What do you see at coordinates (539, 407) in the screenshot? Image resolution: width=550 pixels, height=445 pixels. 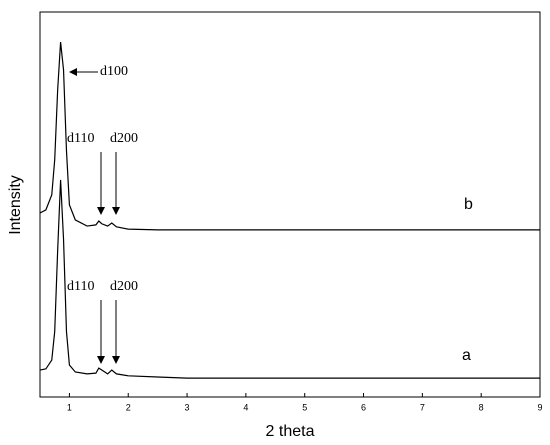 I see `x-tick-label: 9` at bounding box center [539, 407].